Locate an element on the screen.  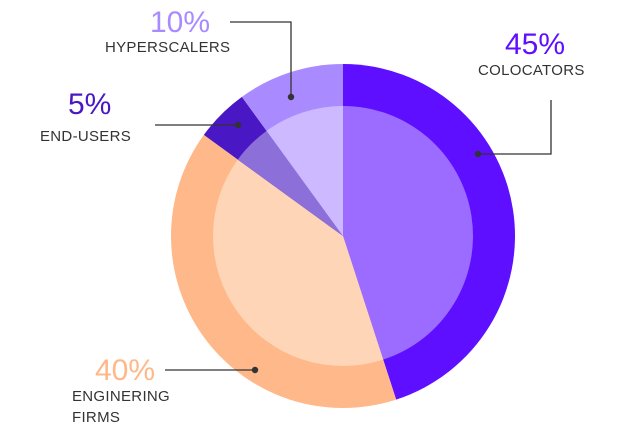
category-label: END-USERS is located at coordinates (86, 136).